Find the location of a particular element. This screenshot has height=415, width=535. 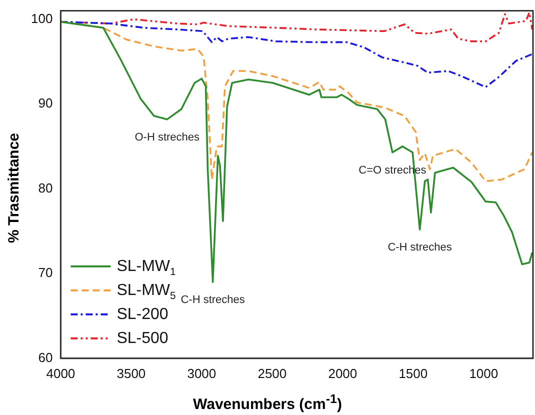

y-tick-label: 90 is located at coordinates (45, 103).